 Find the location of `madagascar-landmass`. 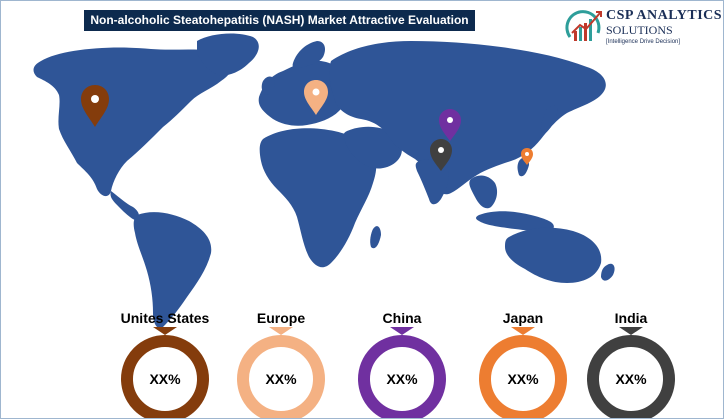

madagascar-landmass is located at coordinates (375, 237).